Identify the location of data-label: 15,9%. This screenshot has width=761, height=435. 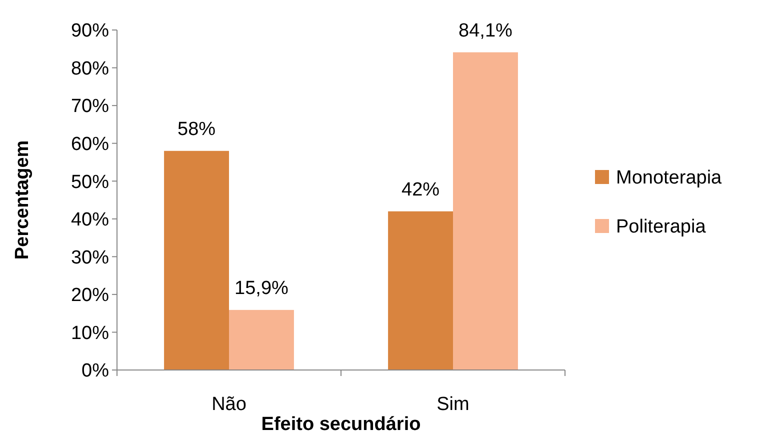
(261, 288).